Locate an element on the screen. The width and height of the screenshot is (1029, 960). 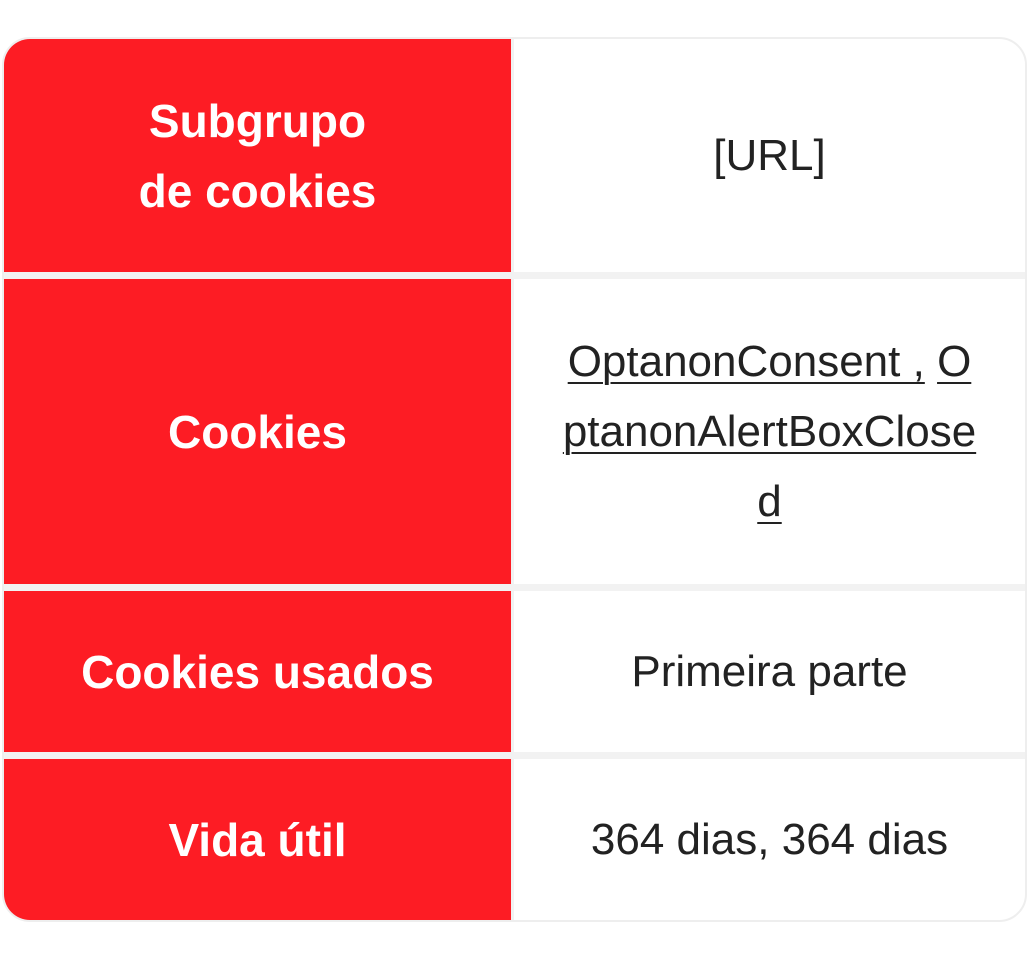
cookie-link-optanonalertboxclosed: OptanonAlertBoxClosed is located at coordinates (769, 431).